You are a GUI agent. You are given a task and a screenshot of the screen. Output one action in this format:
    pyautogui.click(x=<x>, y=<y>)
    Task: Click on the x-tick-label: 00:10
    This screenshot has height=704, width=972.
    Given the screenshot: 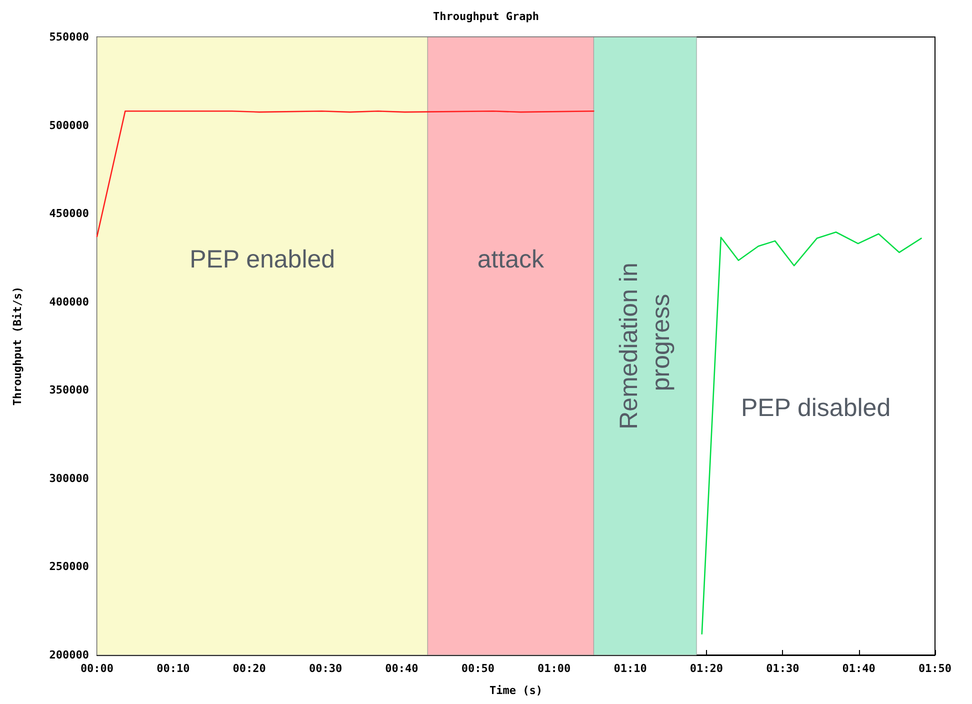 What is the action you would take?
    pyautogui.click(x=173, y=668)
    